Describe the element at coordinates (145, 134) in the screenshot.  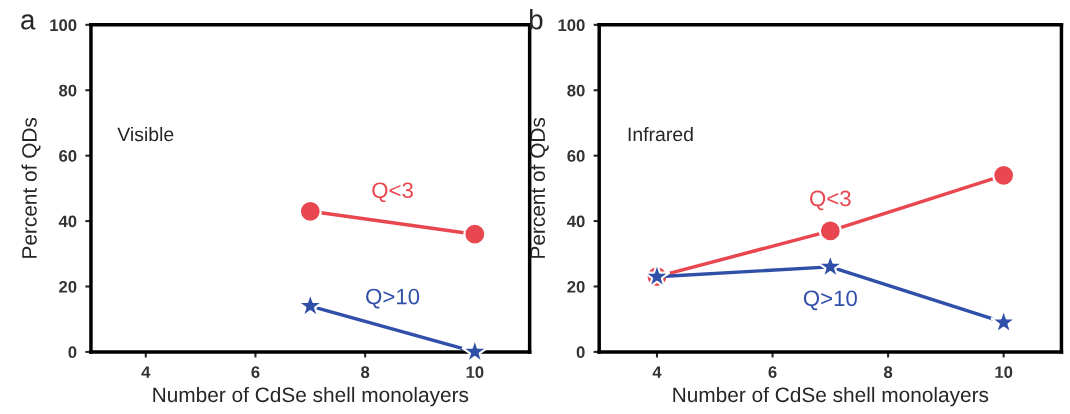
I see `annotation: Visible` at that location.